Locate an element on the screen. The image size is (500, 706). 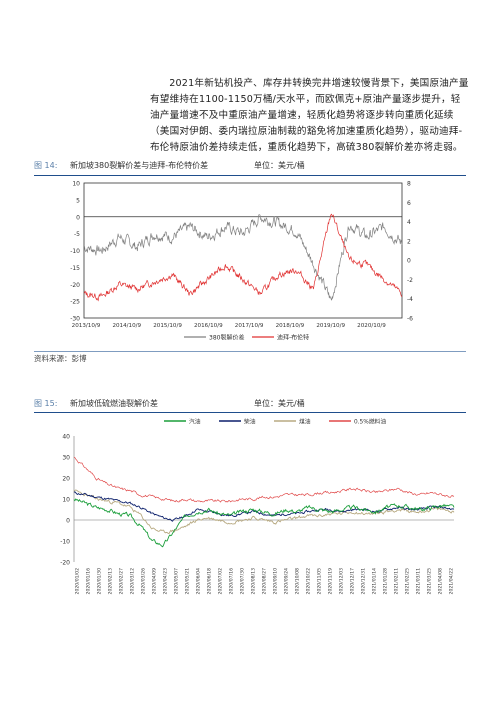
series-kerosene-line is located at coordinates (264, 512).